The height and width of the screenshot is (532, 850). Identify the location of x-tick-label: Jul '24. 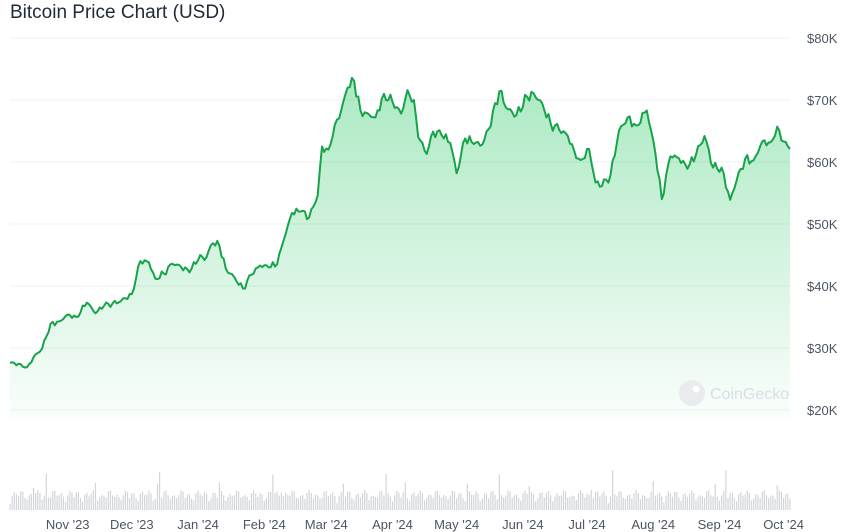
(586, 524).